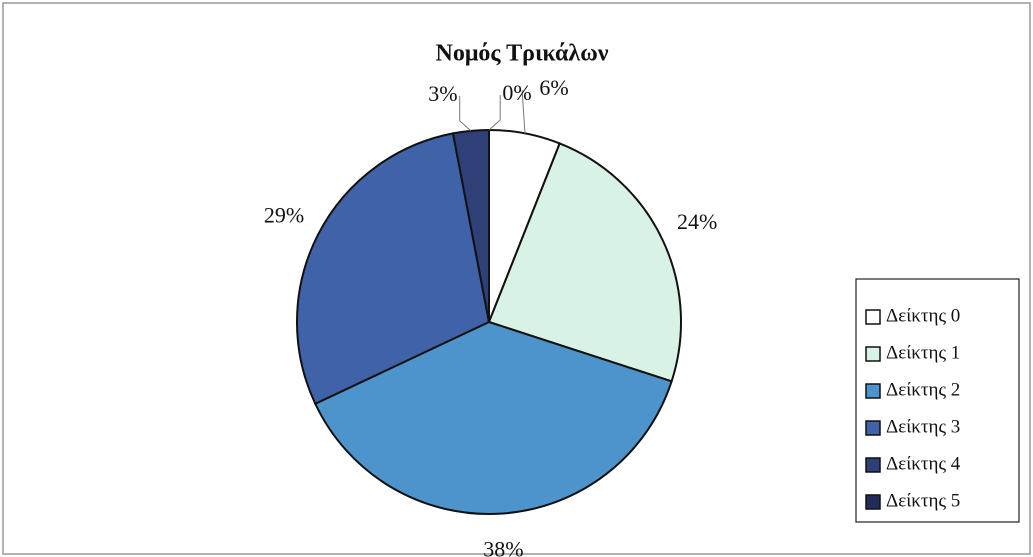  I want to click on data-label: 6%, so click(553, 87).